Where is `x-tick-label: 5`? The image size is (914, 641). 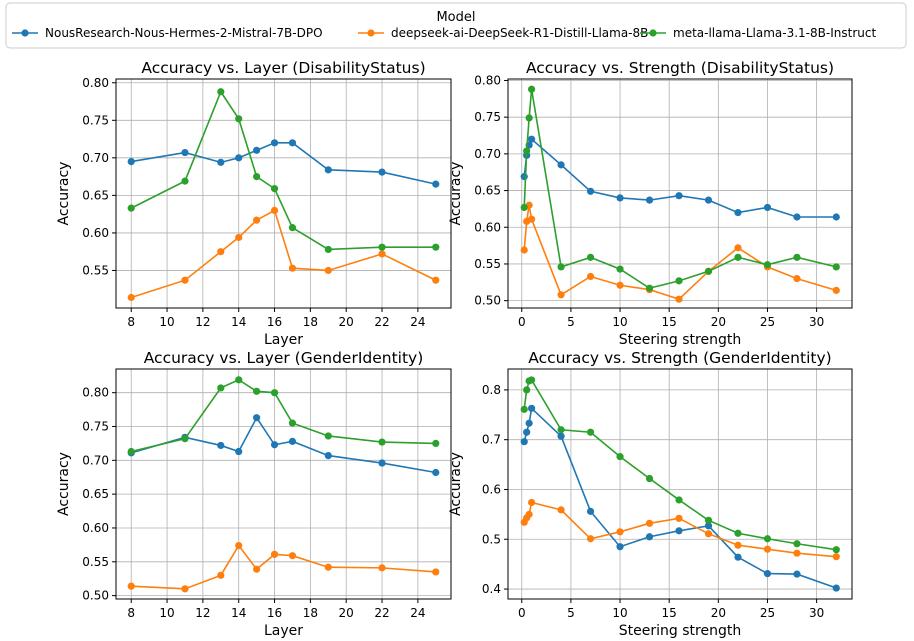
x-tick-label: 5 is located at coordinates (571, 613).